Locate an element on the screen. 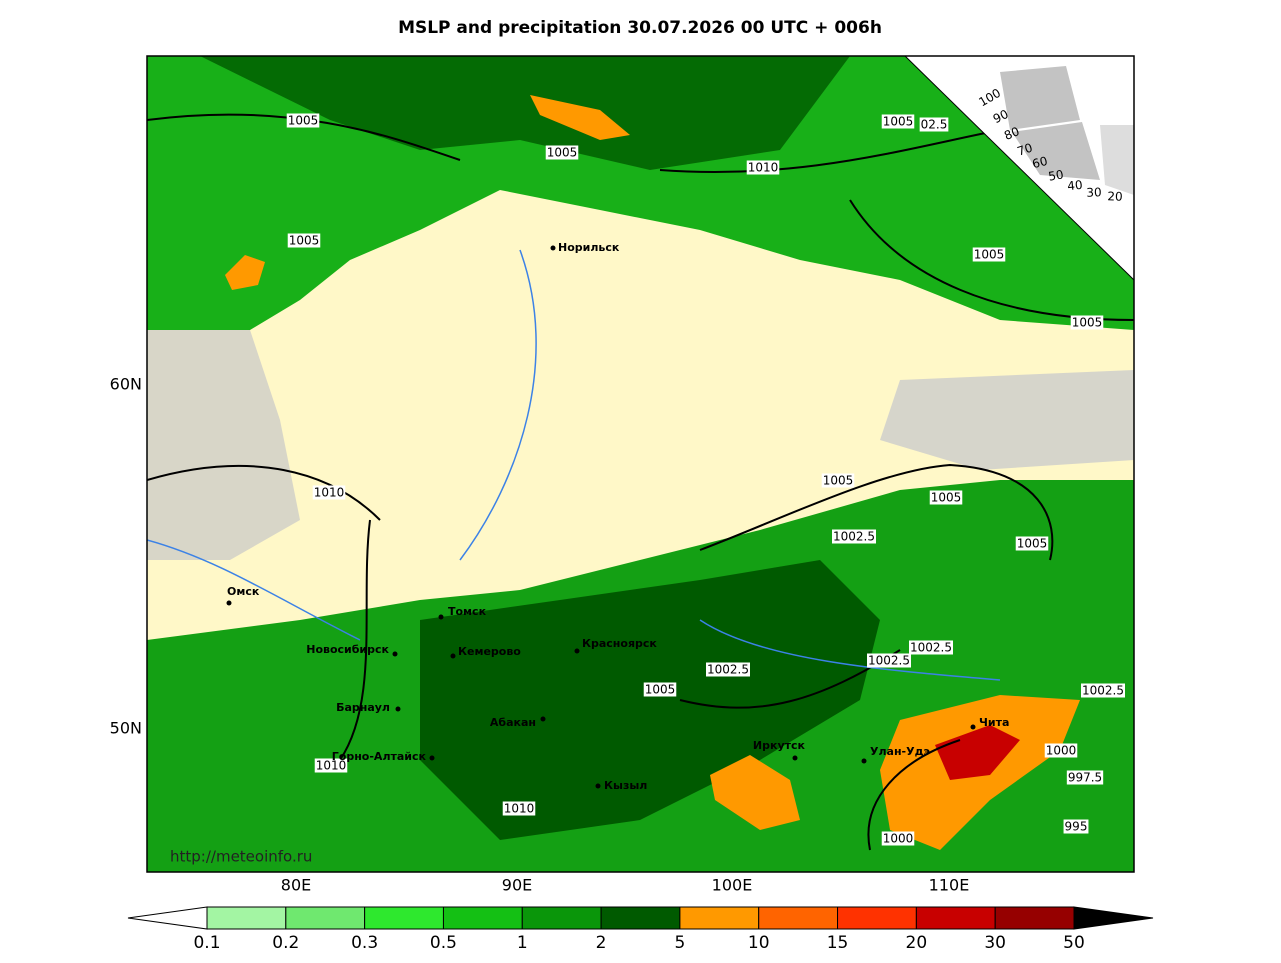  isobar-label: 1000 is located at coordinates (1061, 751).